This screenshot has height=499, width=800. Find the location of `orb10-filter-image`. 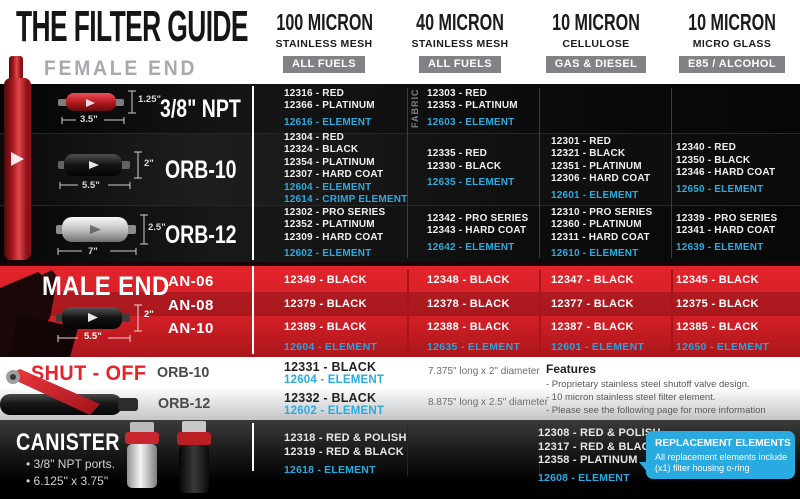

orb10-filter-image is located at coordinates (100, 170).